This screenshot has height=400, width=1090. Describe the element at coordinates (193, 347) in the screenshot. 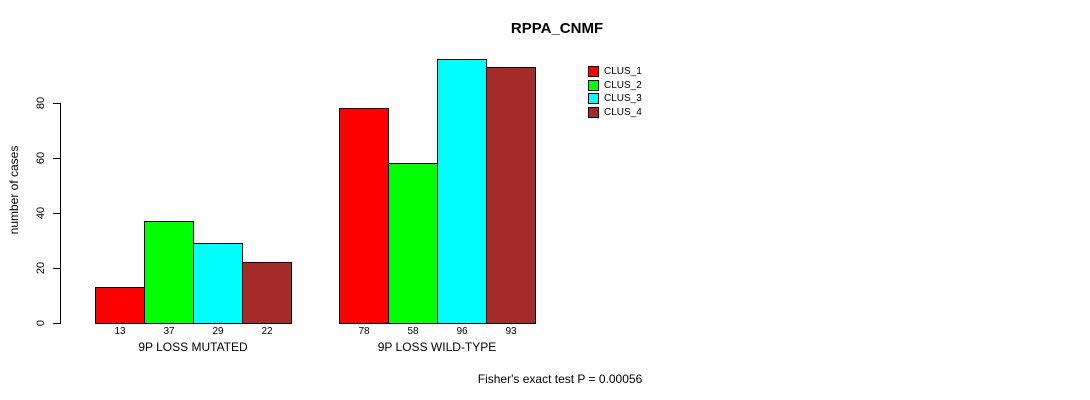

I see `category-label: 9P LOSS MUTATED` at that location.